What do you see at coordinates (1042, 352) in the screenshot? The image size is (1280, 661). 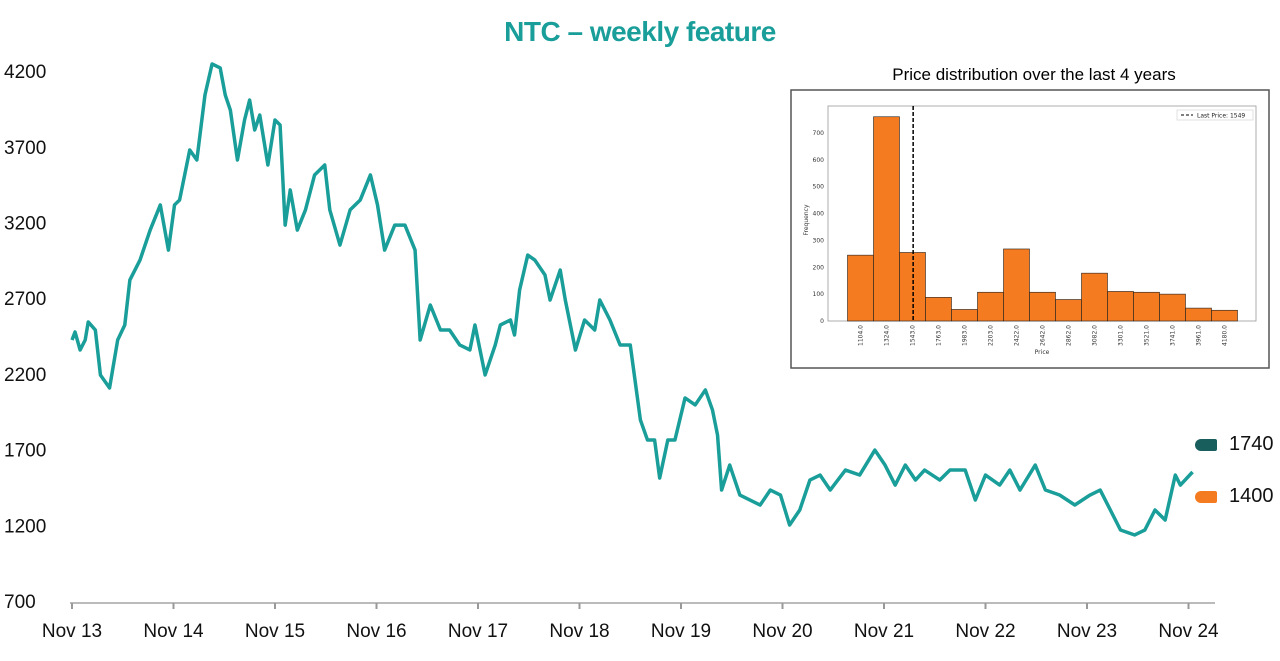 I see `histogram-xlabel: Price` at bounding box center [1042, 352].